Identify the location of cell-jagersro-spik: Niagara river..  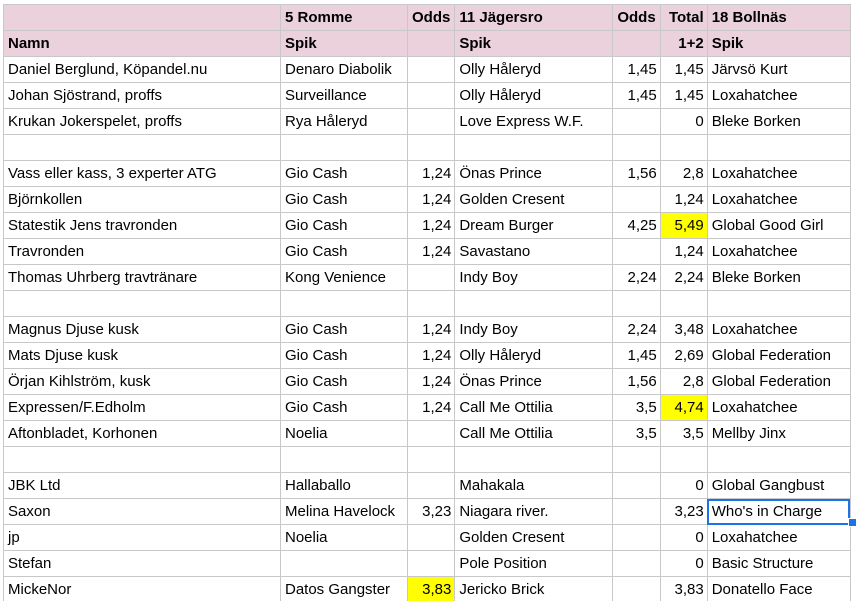
(534, 511).